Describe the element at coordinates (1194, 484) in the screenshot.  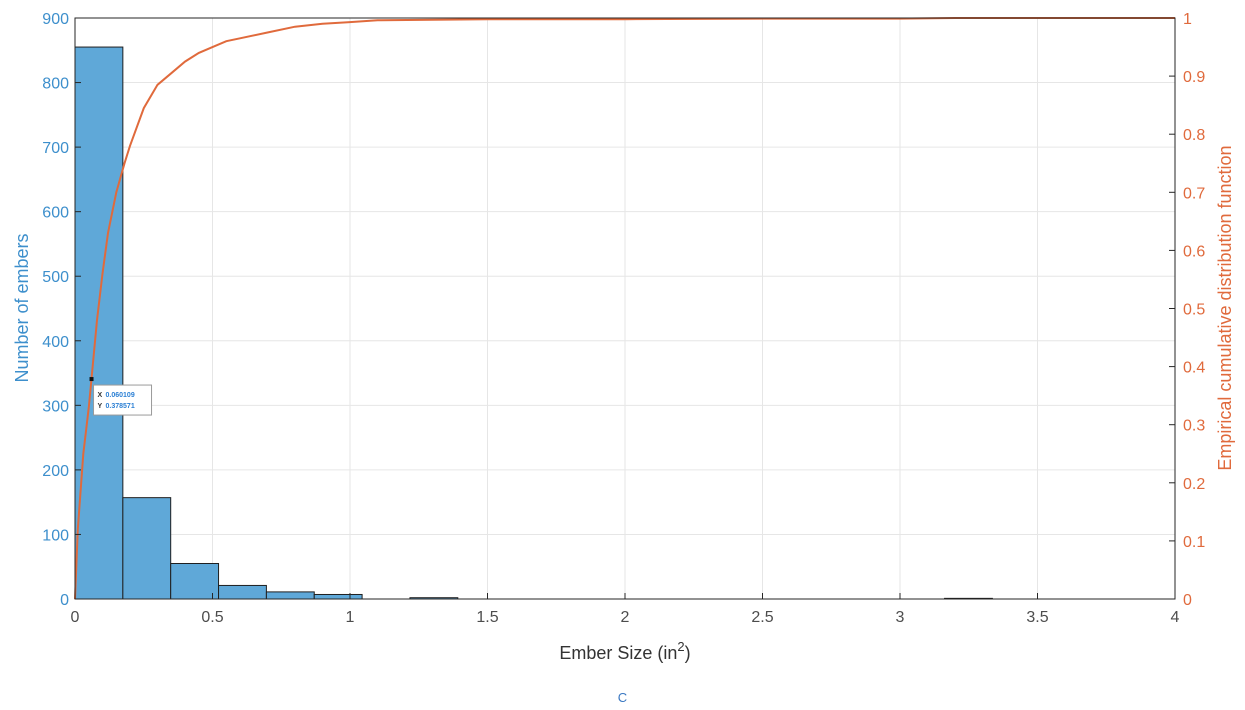
I see `y-right-tick-label: 0.2` at that location.